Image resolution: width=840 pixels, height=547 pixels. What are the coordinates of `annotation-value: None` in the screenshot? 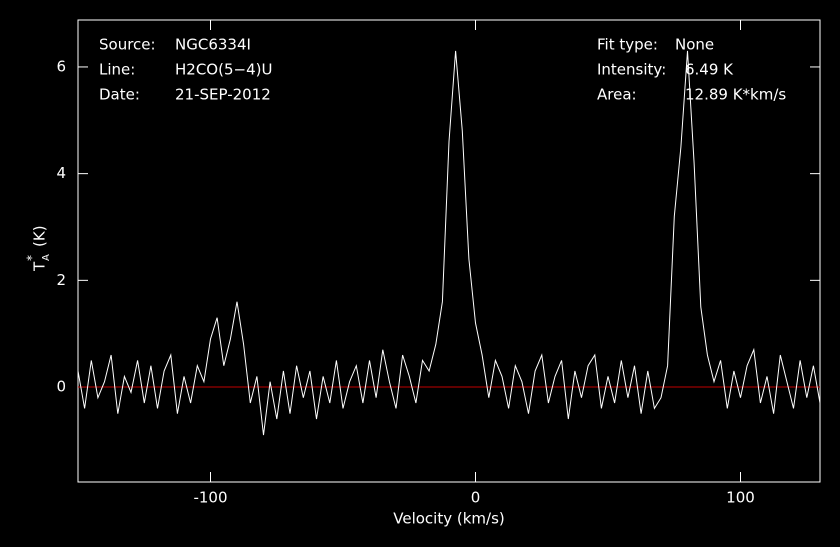 It's located at (694, 45).